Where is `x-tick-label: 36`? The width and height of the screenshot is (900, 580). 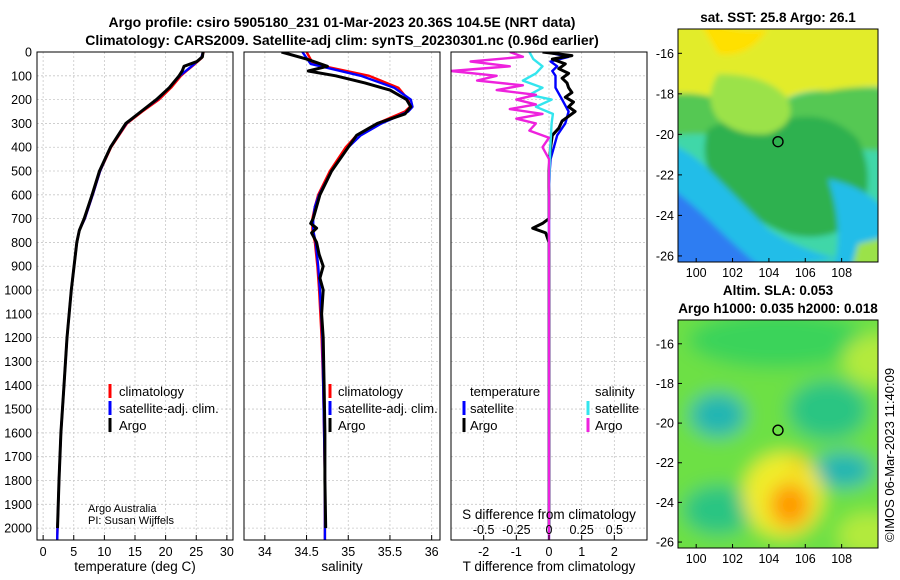
x-tick-label: 36 is located at coordinates (432, 552).